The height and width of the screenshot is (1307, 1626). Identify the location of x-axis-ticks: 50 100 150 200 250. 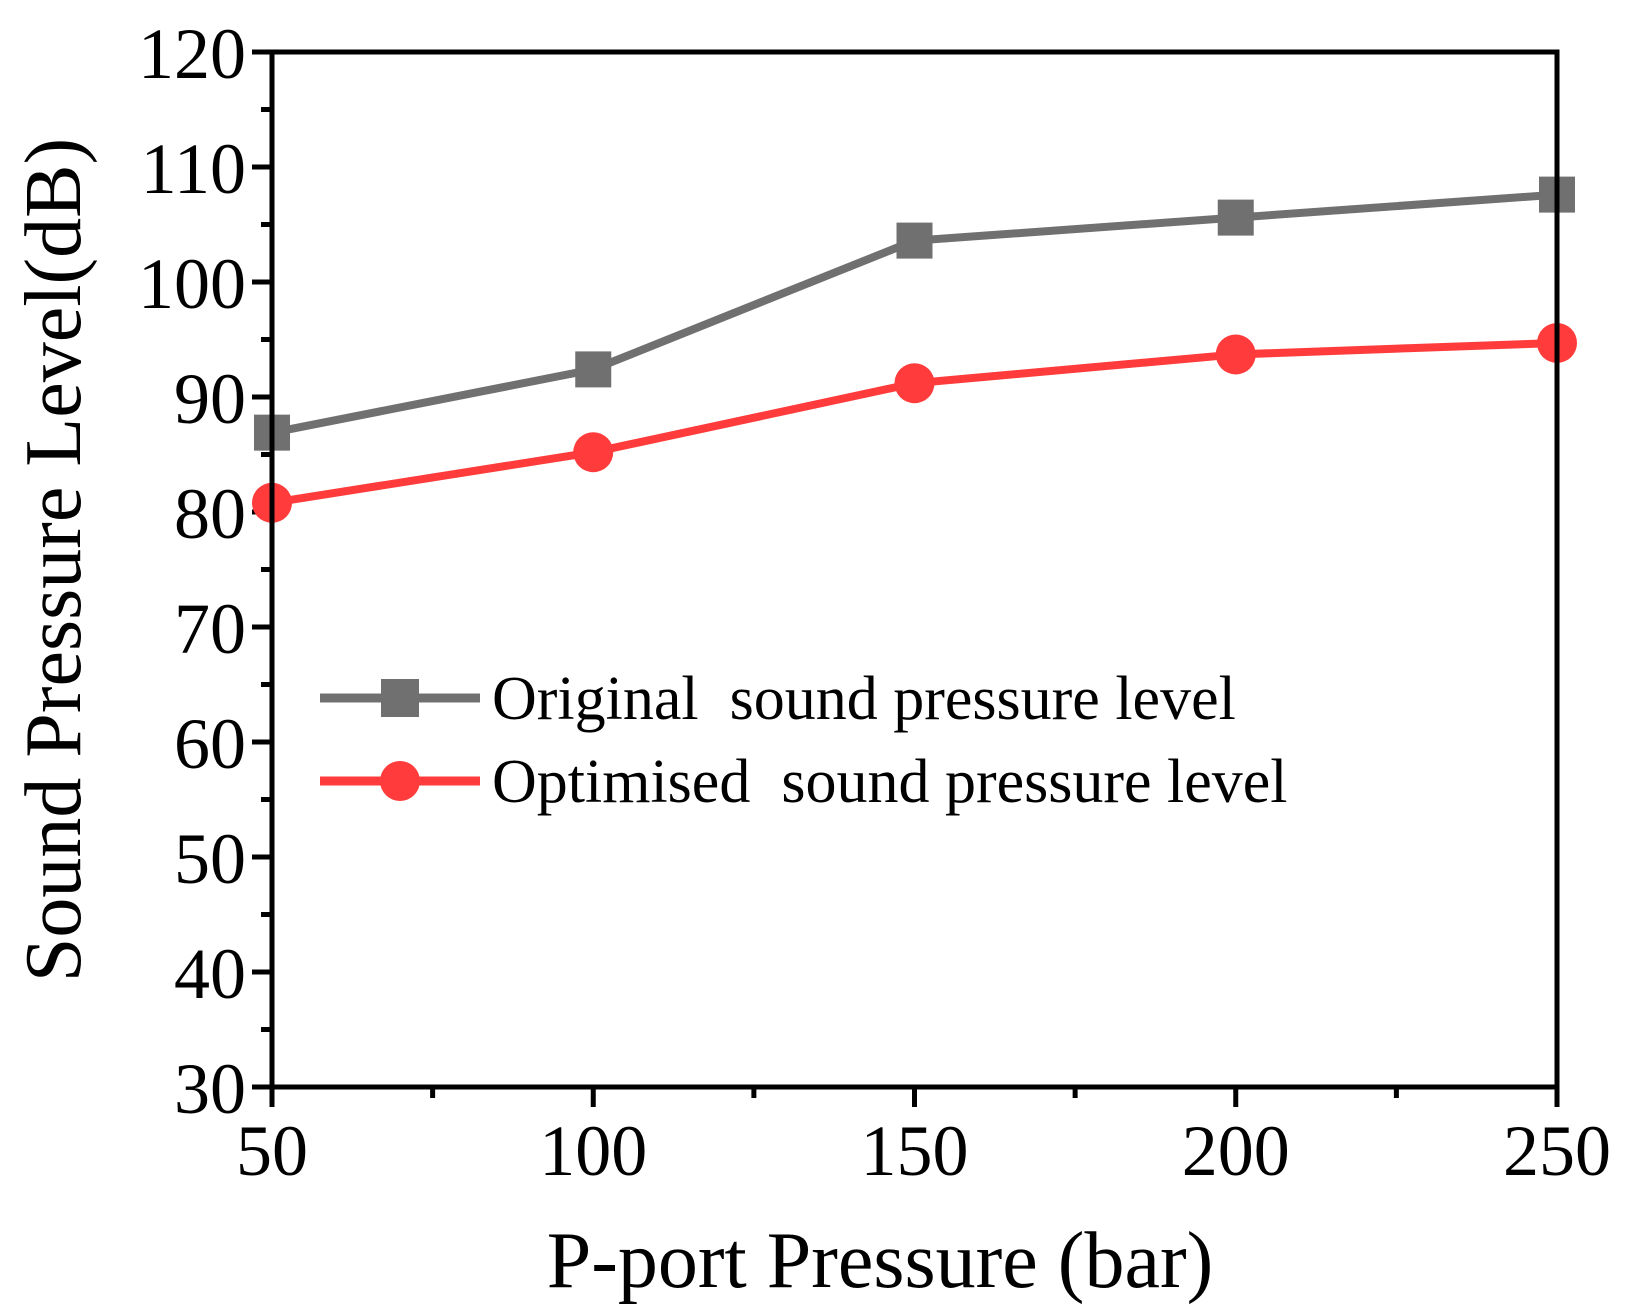
(923, 1139).